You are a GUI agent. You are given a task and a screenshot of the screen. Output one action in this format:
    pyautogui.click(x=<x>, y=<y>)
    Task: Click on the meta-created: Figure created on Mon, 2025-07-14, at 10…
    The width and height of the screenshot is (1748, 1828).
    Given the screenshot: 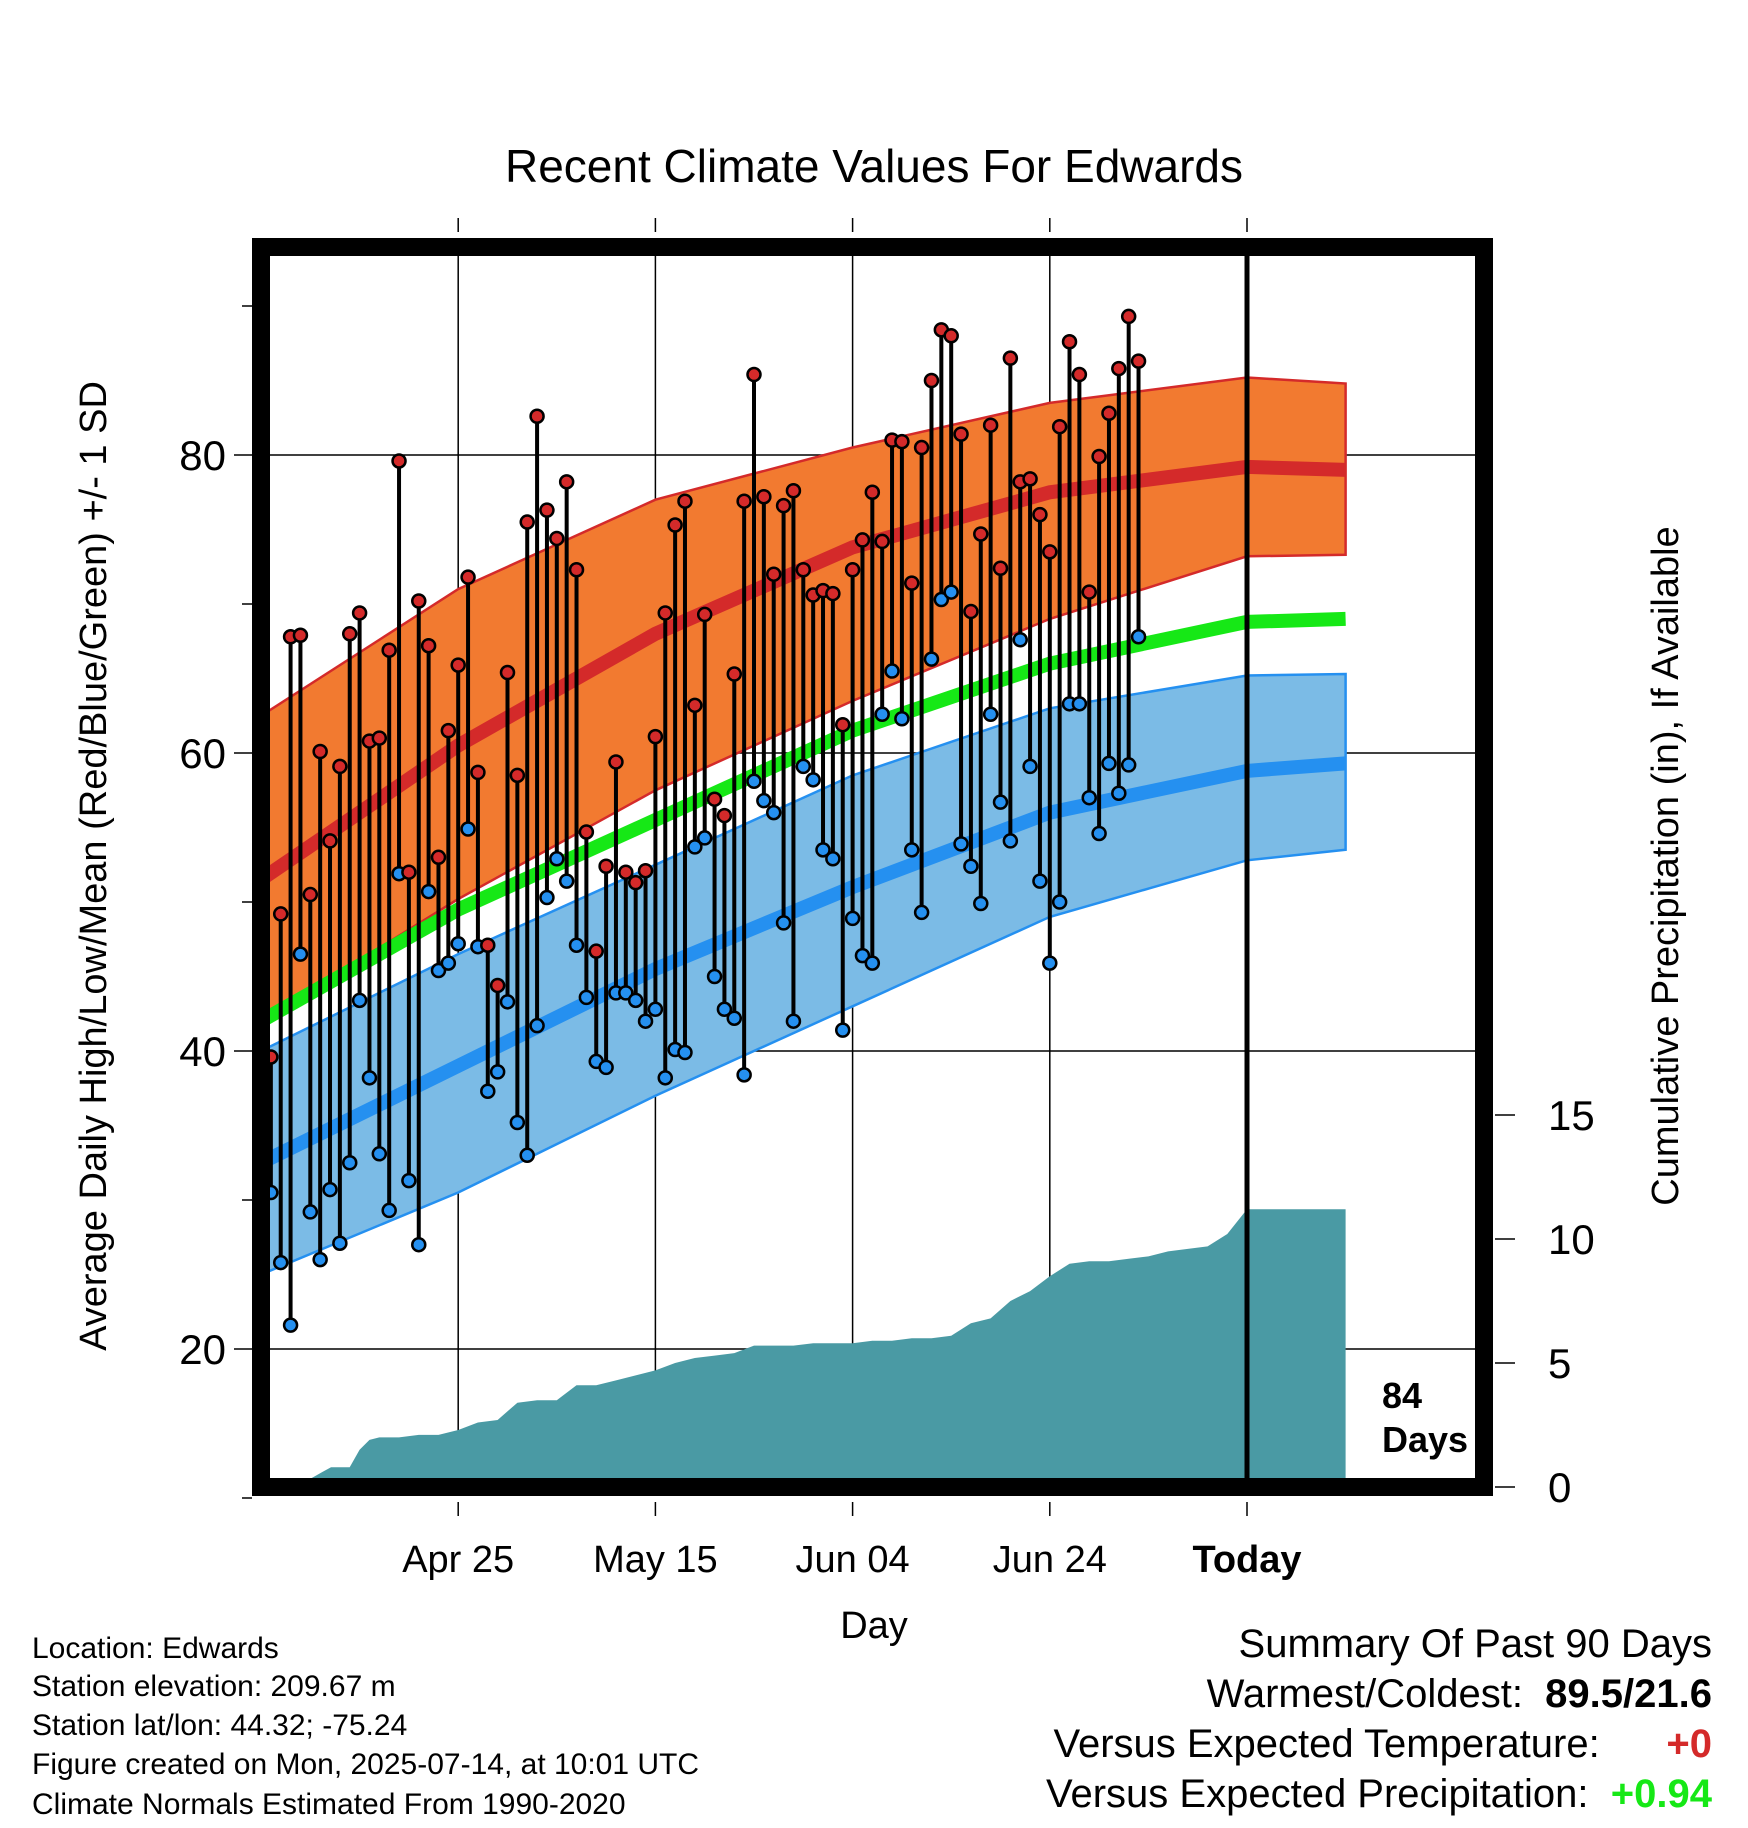 What is the action you would take?
    pyautogui.click(x=366, y=1764)
    